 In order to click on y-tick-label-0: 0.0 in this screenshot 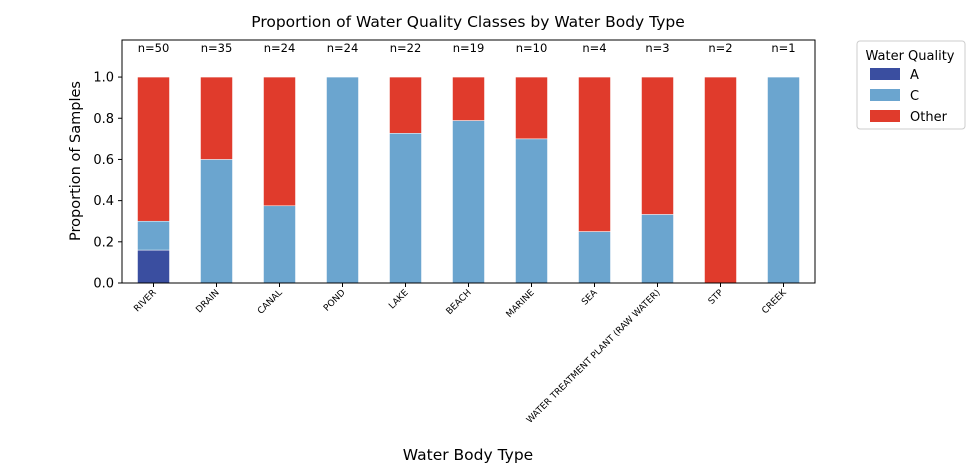, I will do `click(103, 284)`.